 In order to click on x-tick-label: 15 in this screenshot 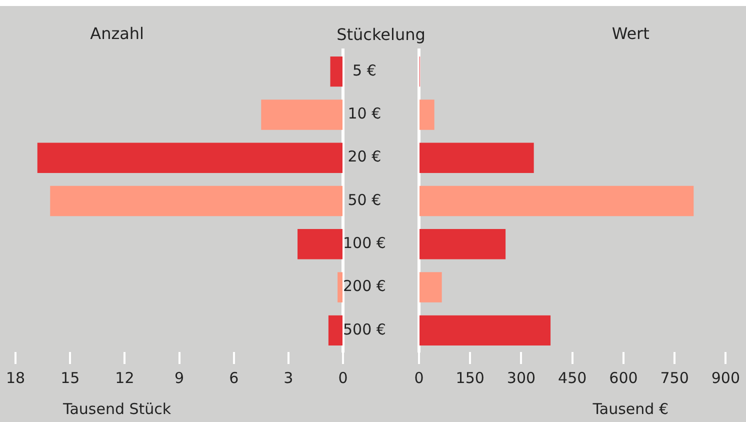, I will do `click(70, 377)`.